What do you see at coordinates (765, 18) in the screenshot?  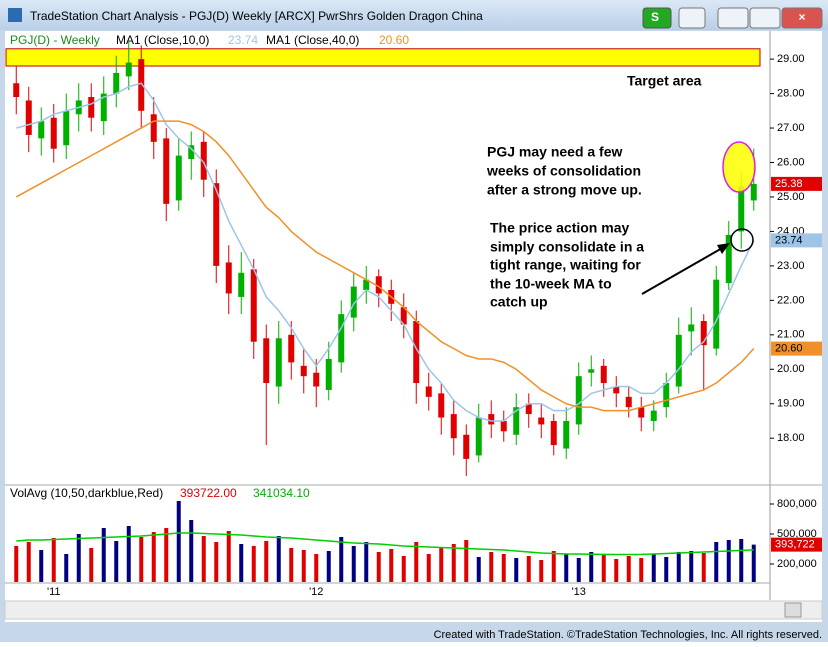 I see `maximize-button` at bounding box center [765, 18].